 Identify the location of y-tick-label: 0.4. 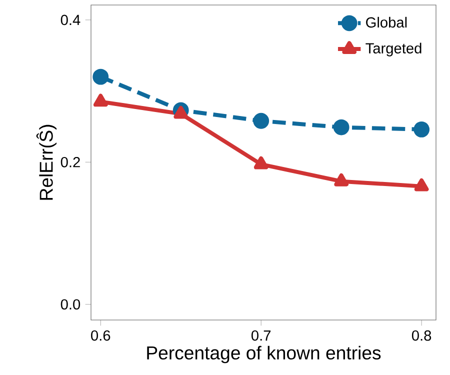
(70, 20).